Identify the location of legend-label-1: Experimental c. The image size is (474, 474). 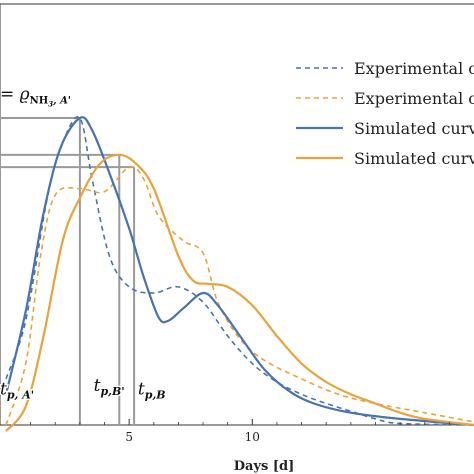
(414, 68).